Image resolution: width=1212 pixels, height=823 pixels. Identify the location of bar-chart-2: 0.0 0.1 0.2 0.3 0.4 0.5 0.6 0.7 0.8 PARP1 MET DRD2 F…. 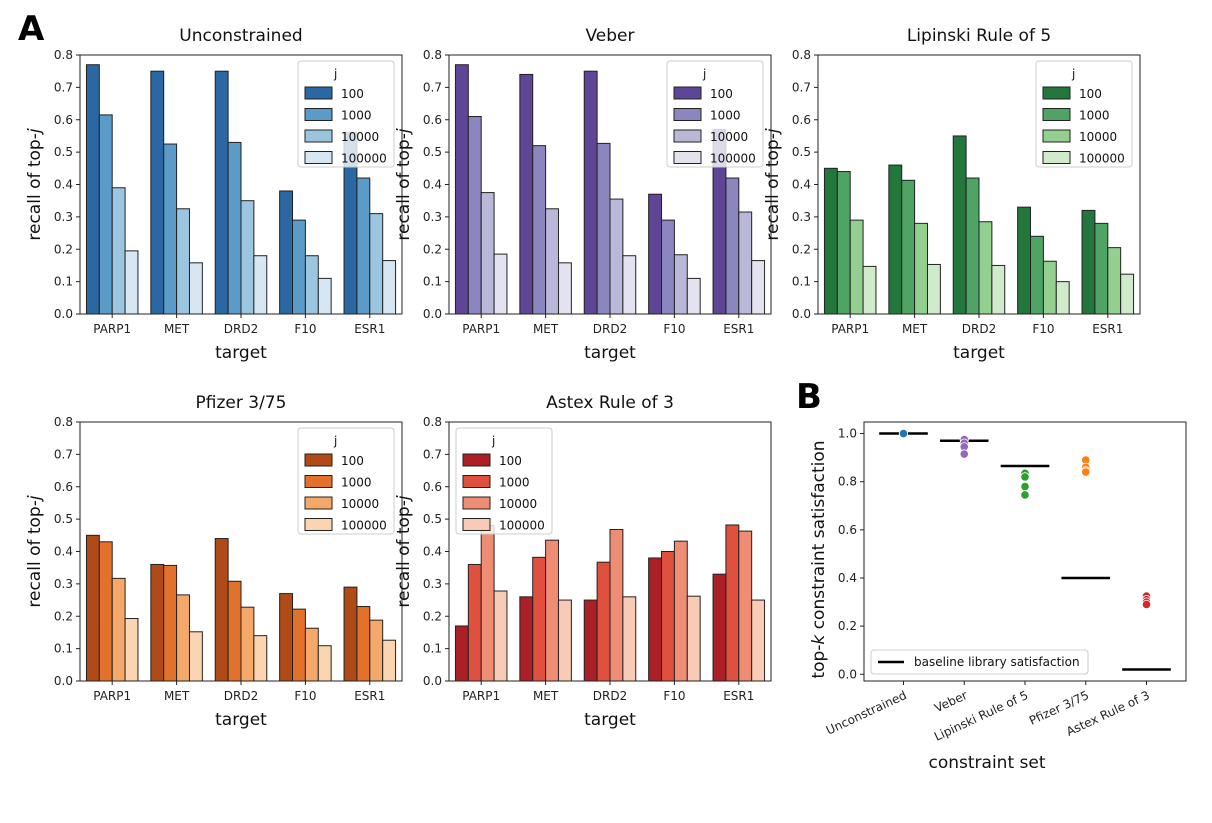
(583, 194).